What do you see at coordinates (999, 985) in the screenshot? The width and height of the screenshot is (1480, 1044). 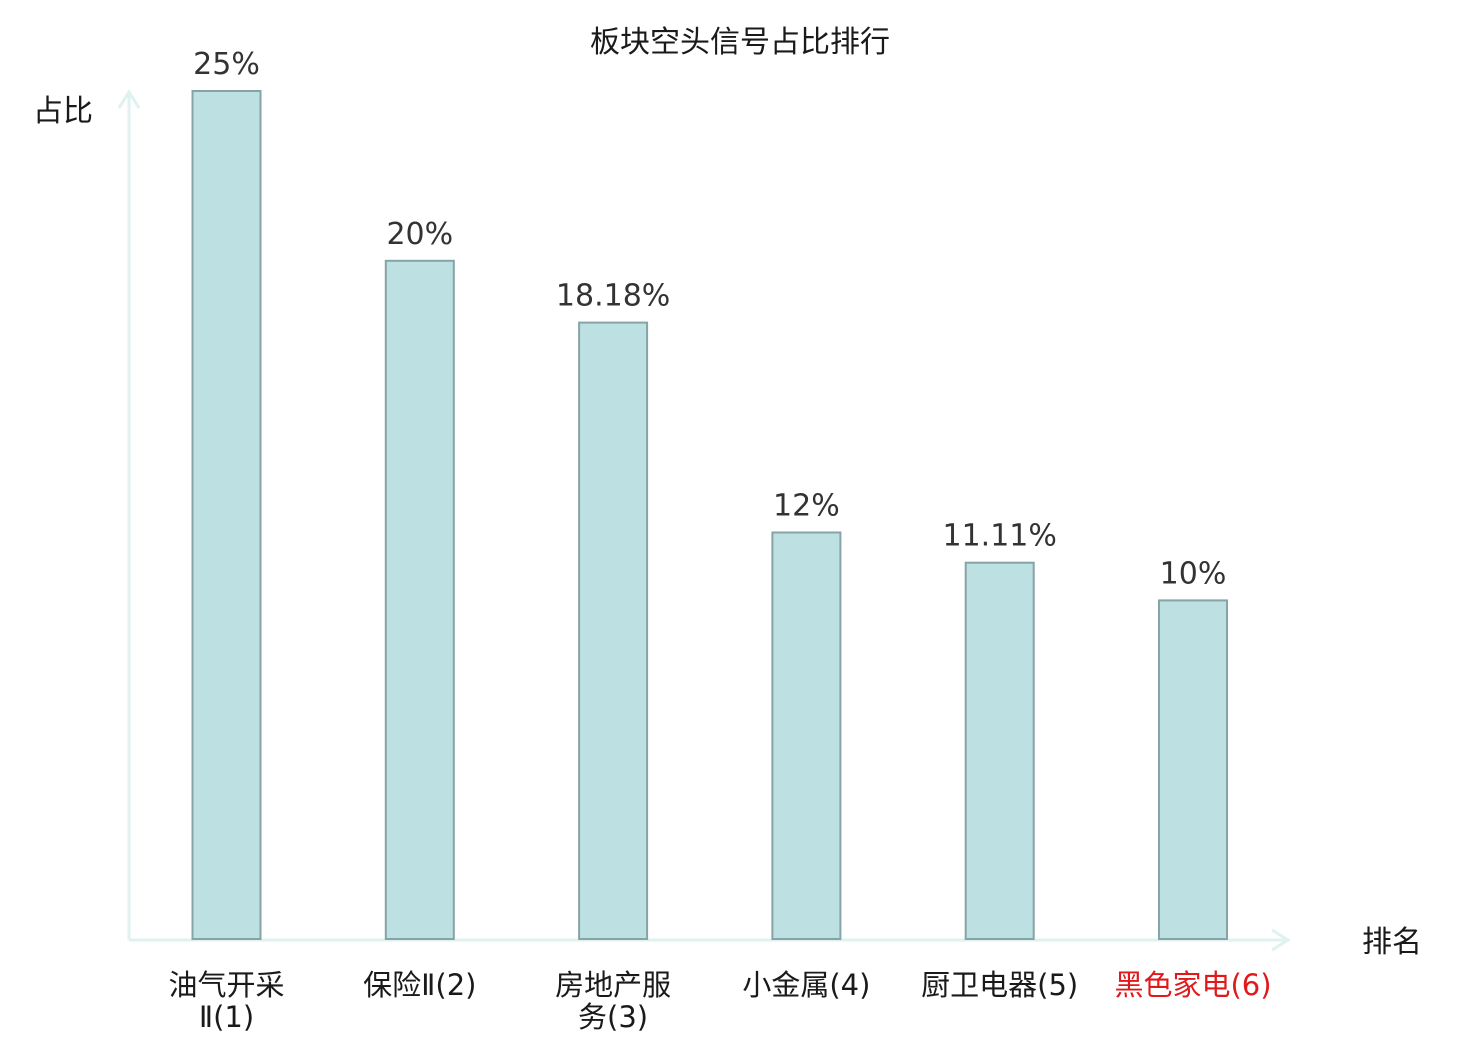 I see `category-tick-label: 厨卫电器(5)` at bounding box center [999, 985].